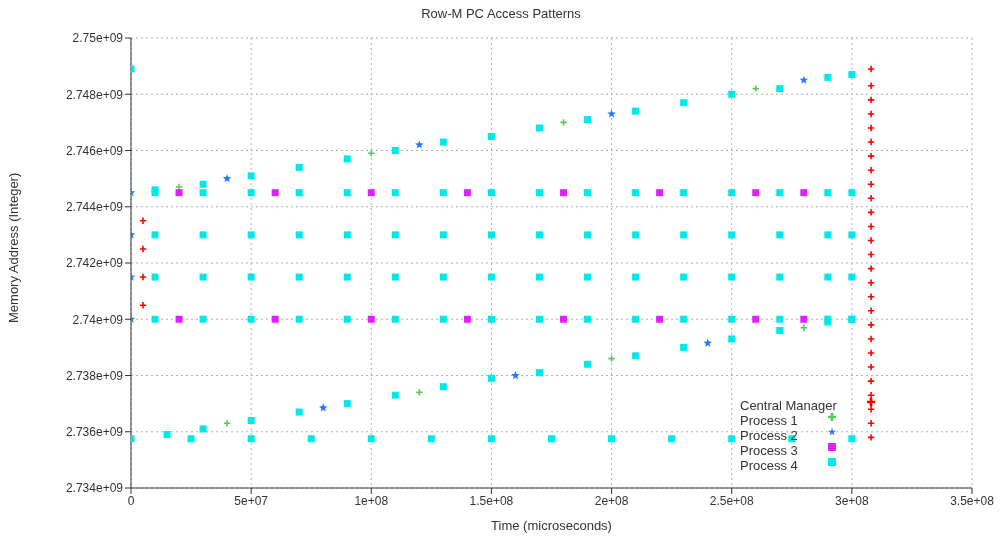  I want to click on y-tick-label: 2.746e+09, so click(94, 150).